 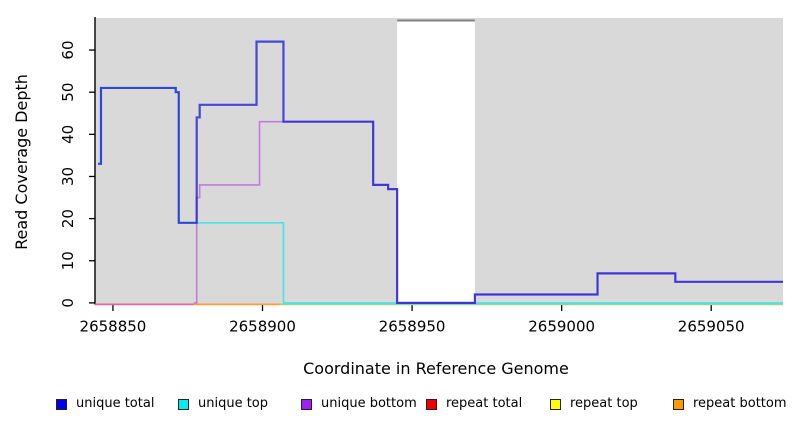 I want to click on y-tick-label: 50, so click(x=68, y=92).